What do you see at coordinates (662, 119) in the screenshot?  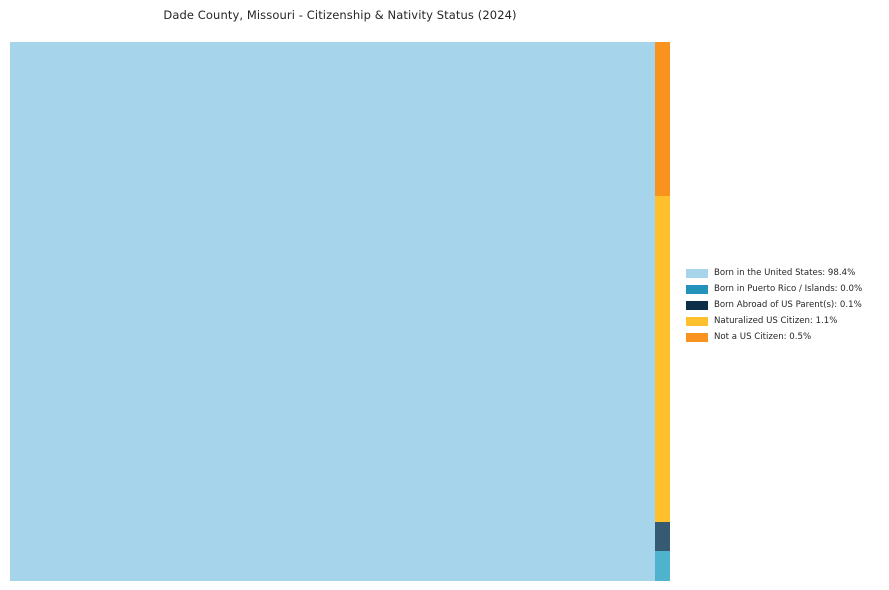 I see `treemap-tile: Not a US Citizen` at bounding box center [662, 119].